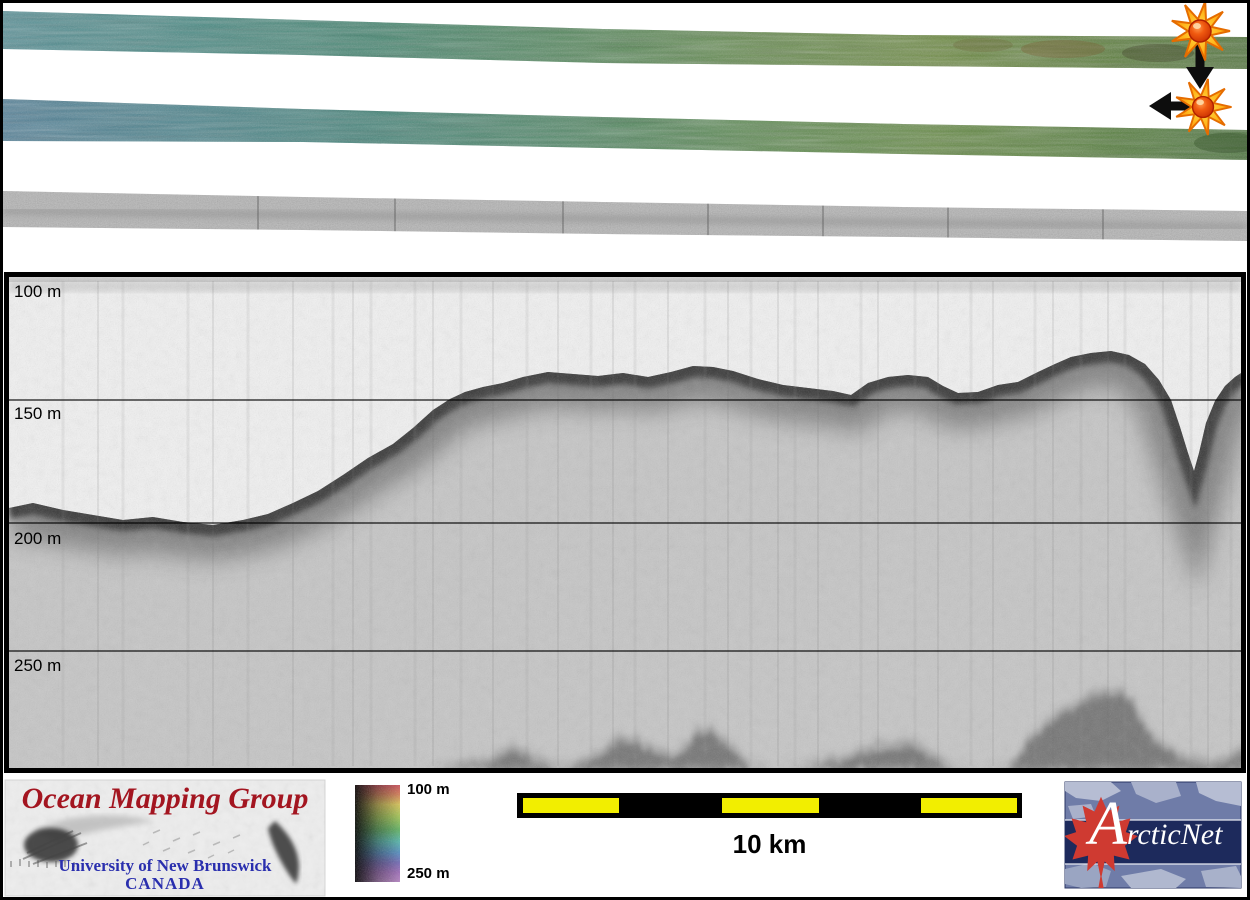  What do you see at coordinates (165, 883) in the screenshot?
I see `omg-logo-country: CANADA` at bounding box center [165, 883].